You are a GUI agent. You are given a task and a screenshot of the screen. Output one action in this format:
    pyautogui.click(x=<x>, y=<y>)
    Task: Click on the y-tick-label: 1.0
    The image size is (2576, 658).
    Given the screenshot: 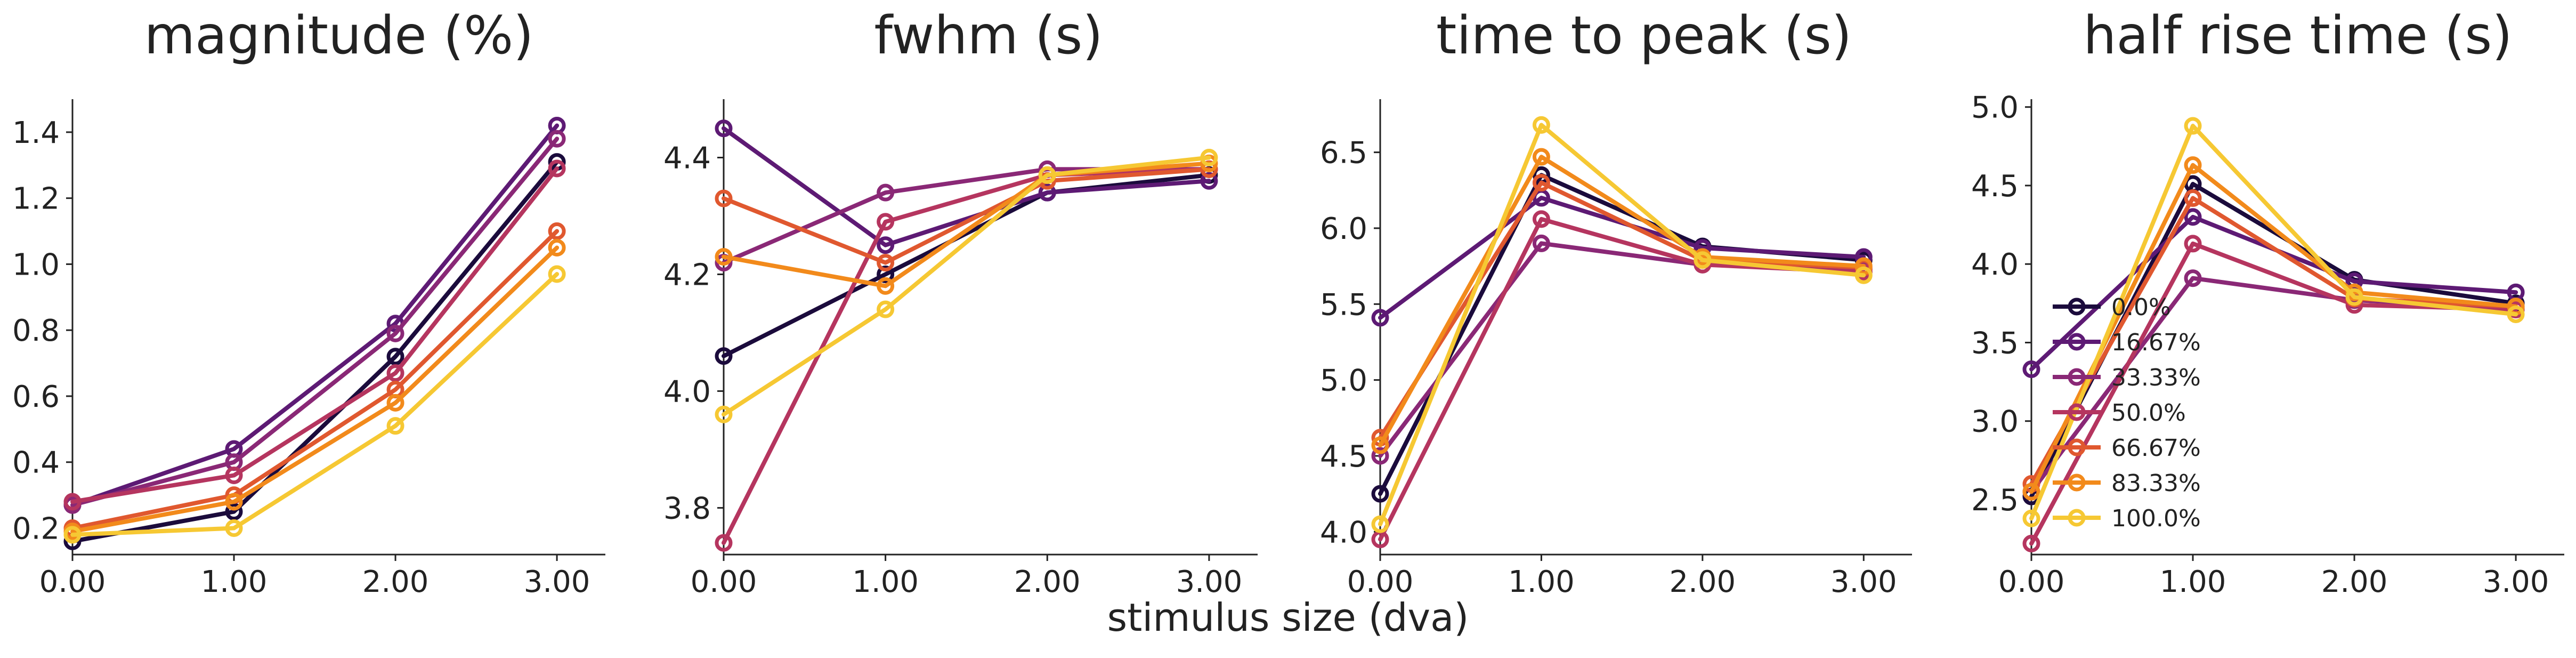 What is the action you would take?
    pyautogui.click(x=36, y=264)
    